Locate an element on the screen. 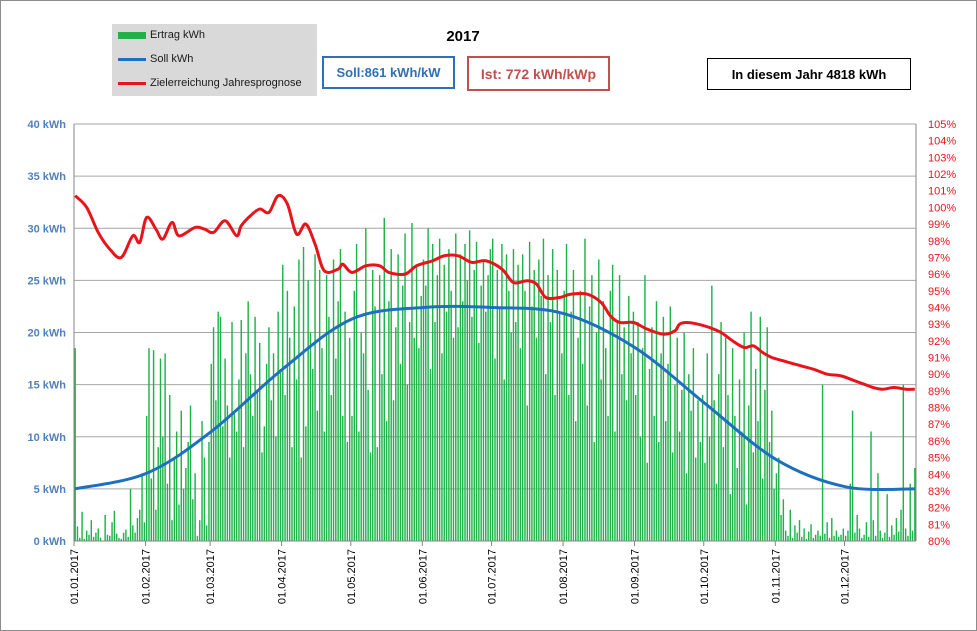 This screenshot has width=977, height=631. legend-label-ertrag: Ertrag kWh is located at coordinates (178, 35).